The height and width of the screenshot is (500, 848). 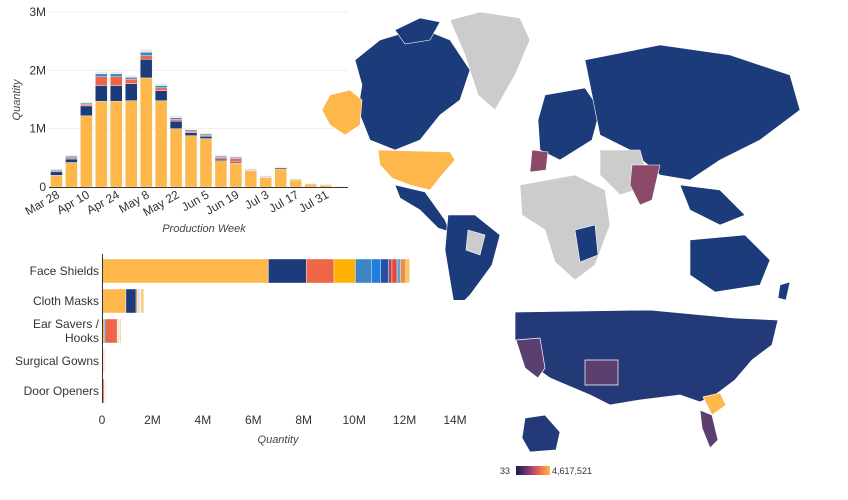 I want to click on mexico-central-america-region, so click(x=422, y=208).